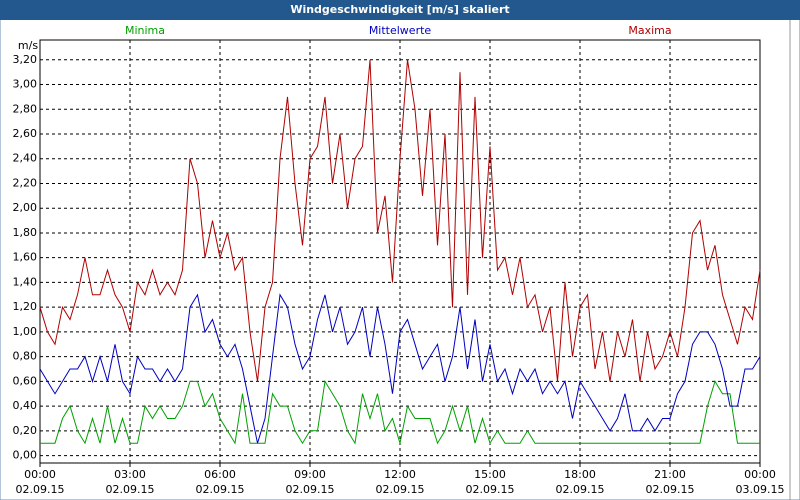  I want to click on y-tick-label: 0,20, so click(25, 430).